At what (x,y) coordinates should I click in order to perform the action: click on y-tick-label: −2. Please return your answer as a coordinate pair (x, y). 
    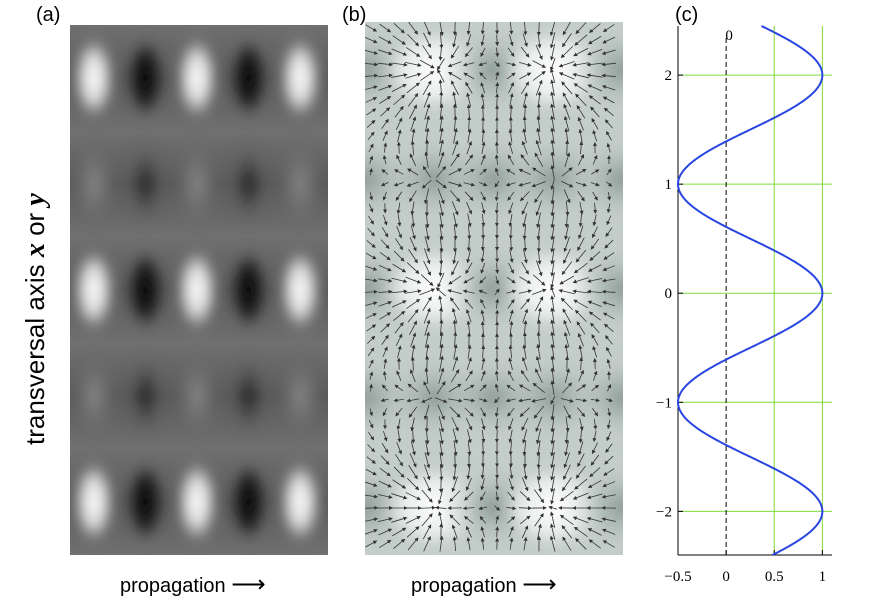
    Looking at the image, I should click on (664, 512).